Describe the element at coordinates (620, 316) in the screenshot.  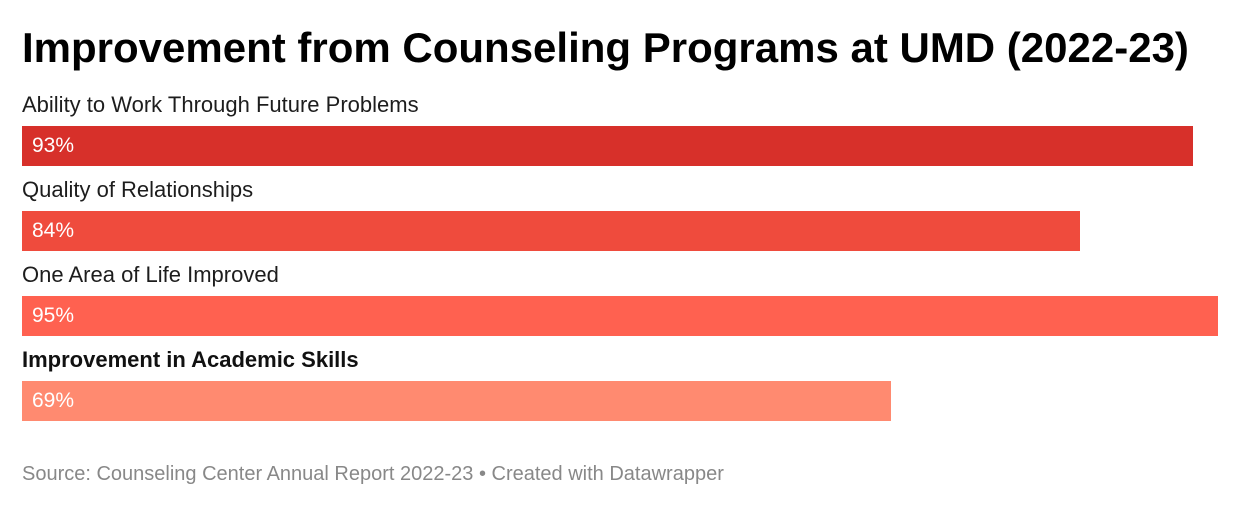
I see `bar: 95%` at that location.